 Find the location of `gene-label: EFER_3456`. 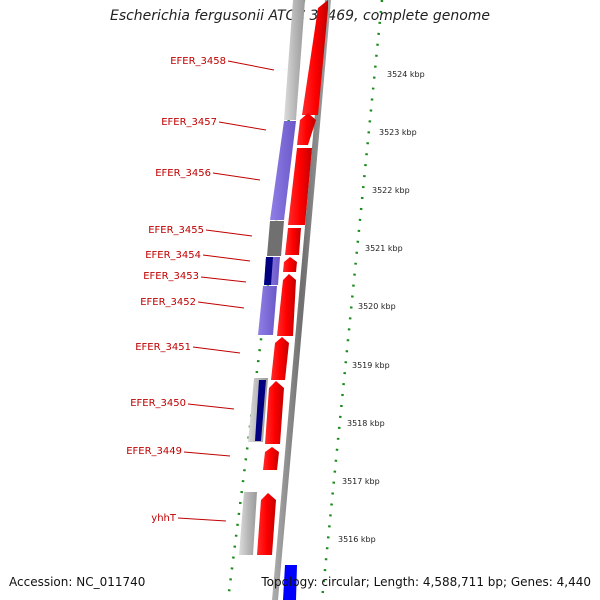

gene-label: EFER_3456 is located at coordinates (183, 173).